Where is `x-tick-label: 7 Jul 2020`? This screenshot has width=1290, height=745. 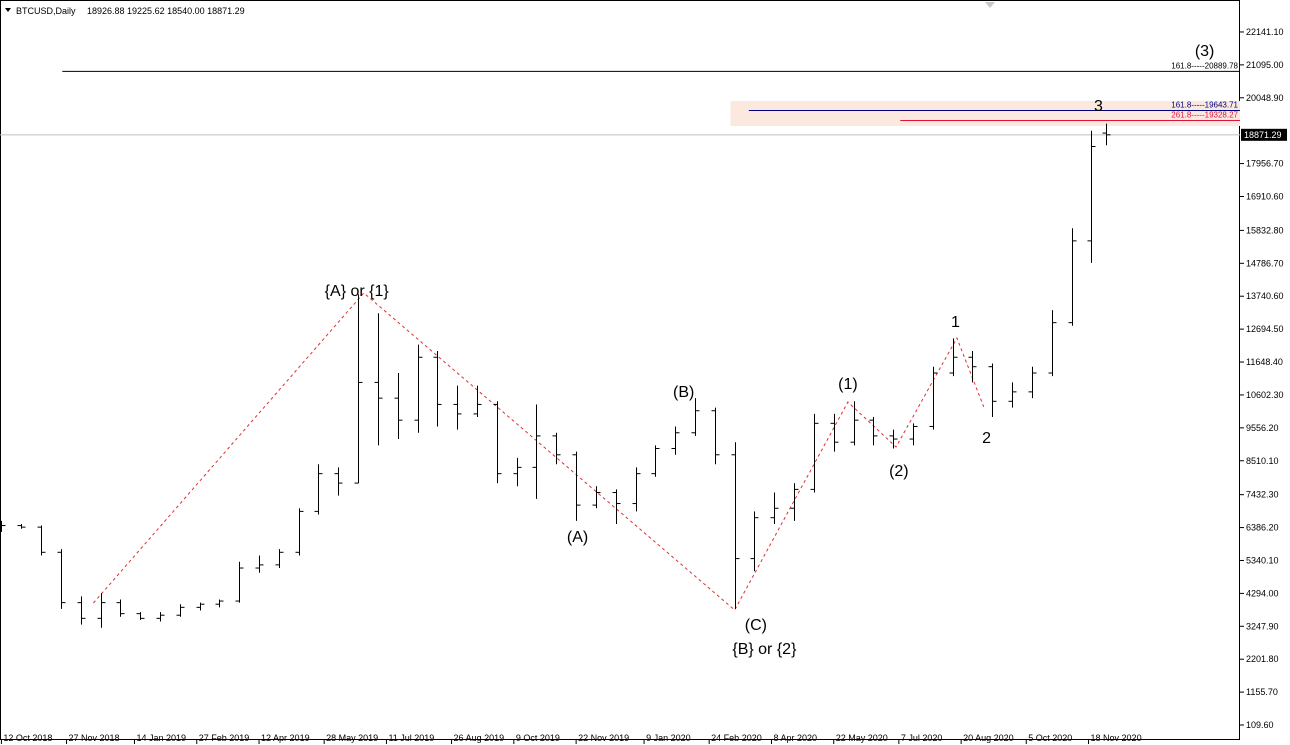 x-tick-label: 7 Jul 2020 is located at coordinates (922, 738).